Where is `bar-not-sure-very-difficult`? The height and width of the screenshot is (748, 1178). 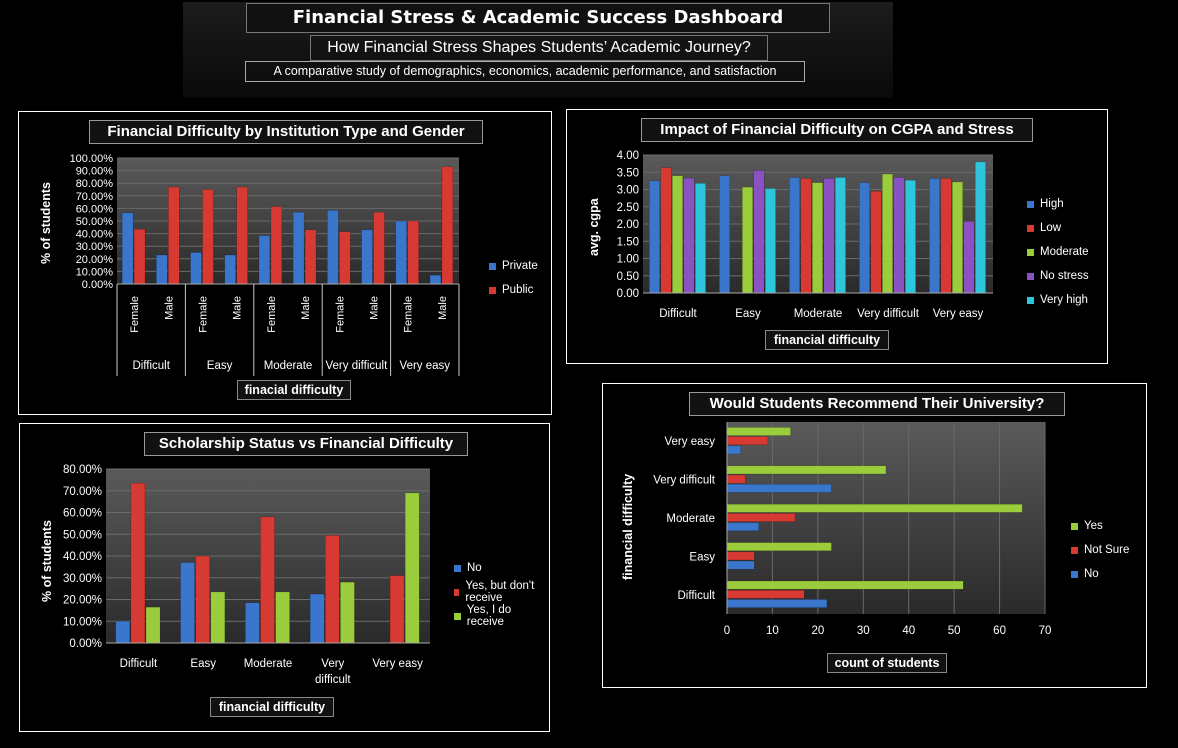
bar-not-sure-very-difficult is located at coordinates (736, 479).